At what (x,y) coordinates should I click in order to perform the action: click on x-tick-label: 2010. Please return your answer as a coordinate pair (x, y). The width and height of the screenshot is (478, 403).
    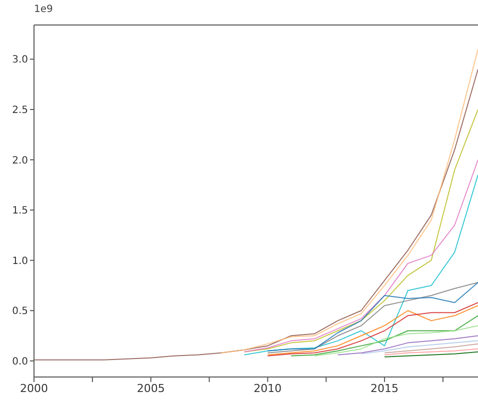
    Looking at the image, I should click on (268, 388).